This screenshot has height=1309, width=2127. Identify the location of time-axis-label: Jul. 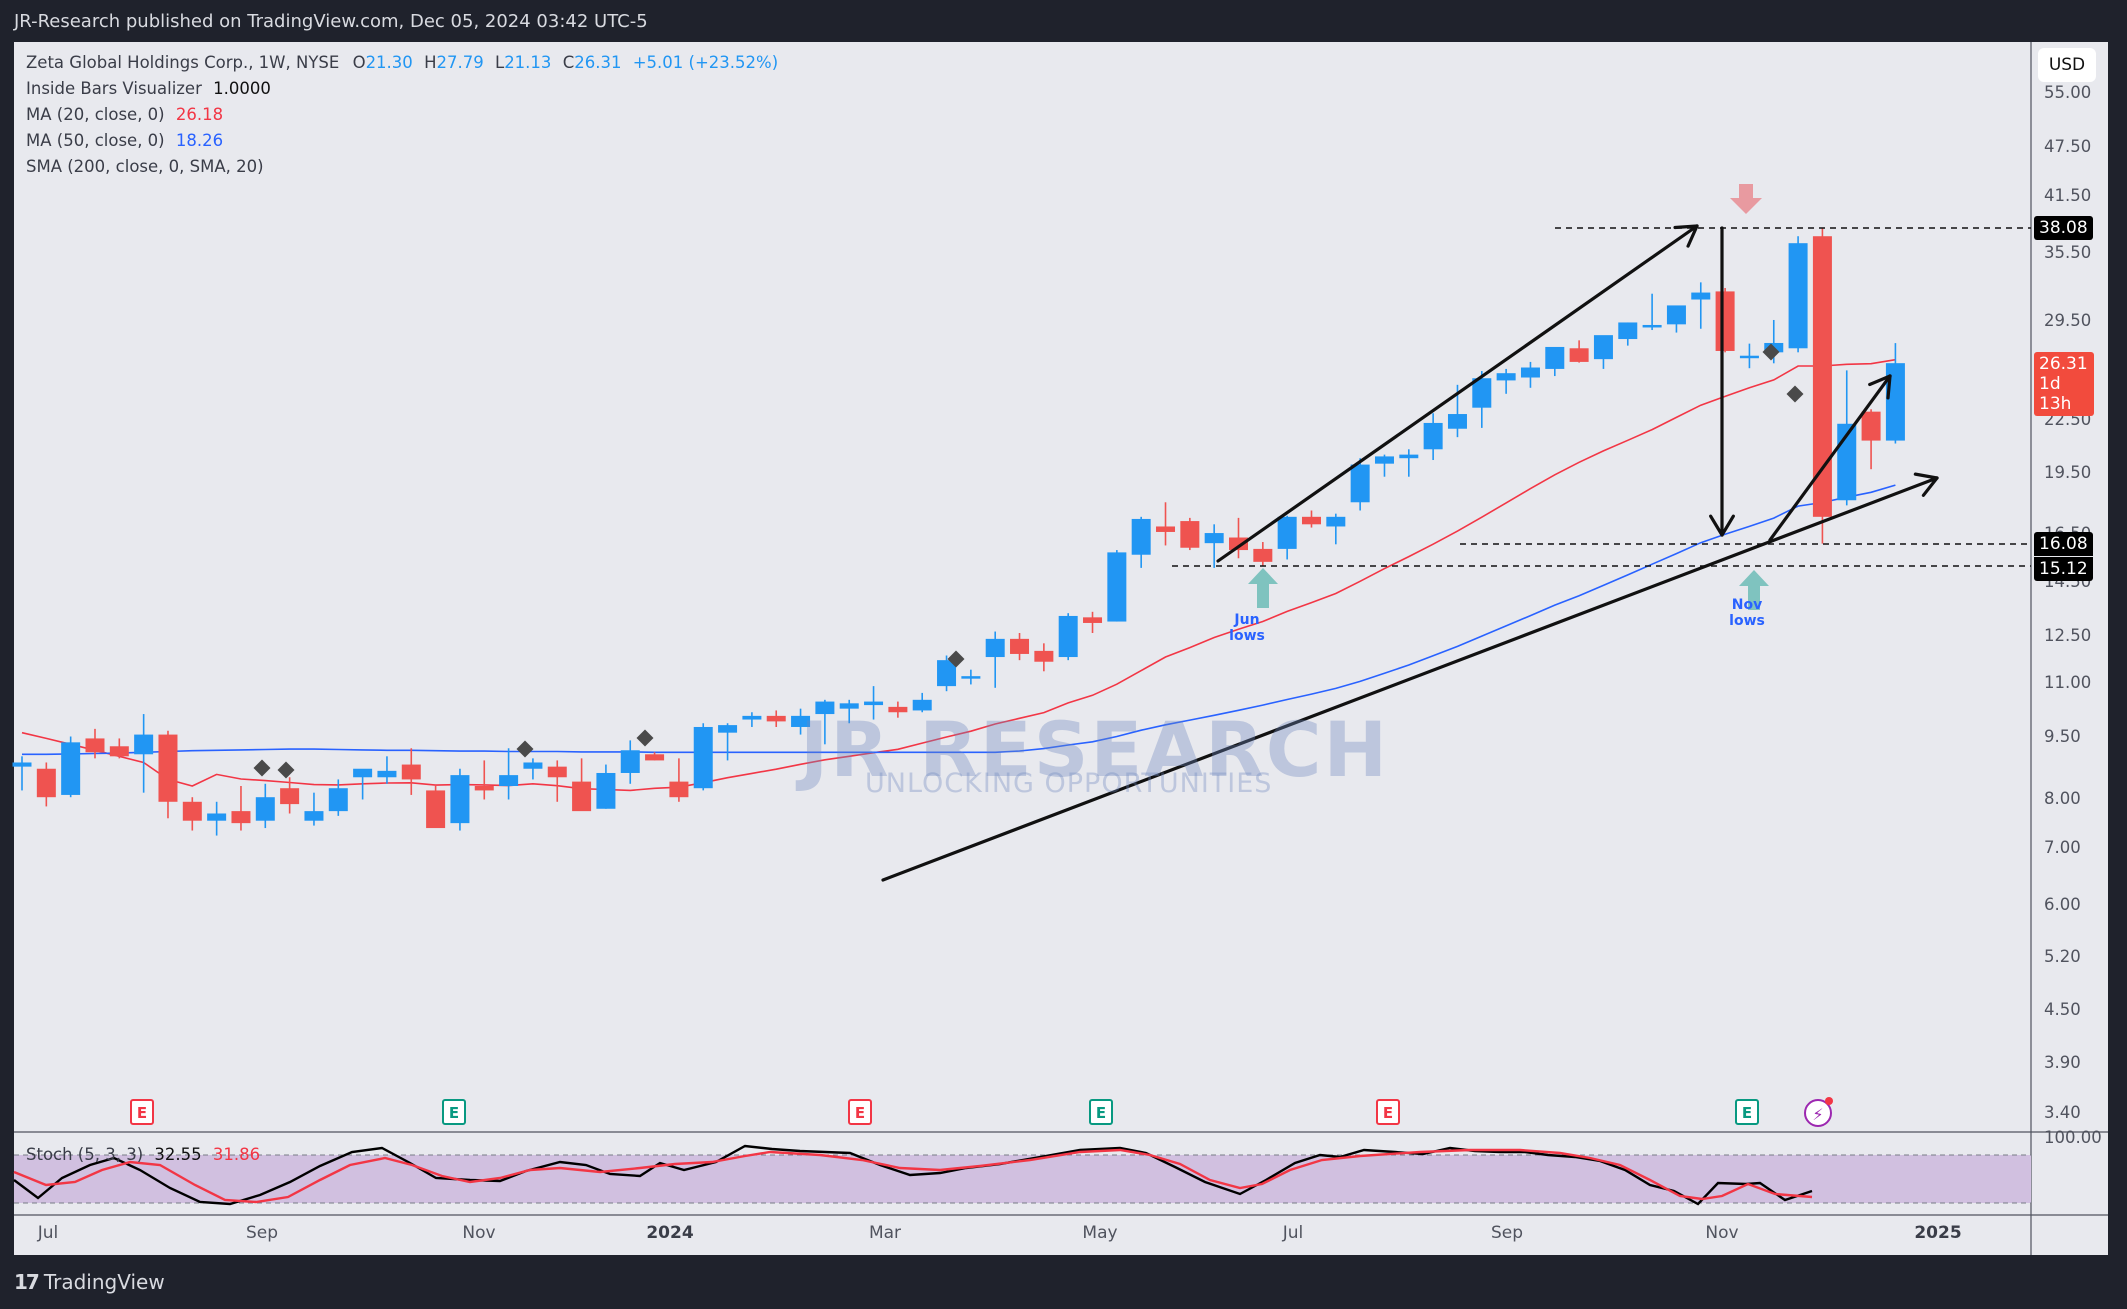
(48, 1233).